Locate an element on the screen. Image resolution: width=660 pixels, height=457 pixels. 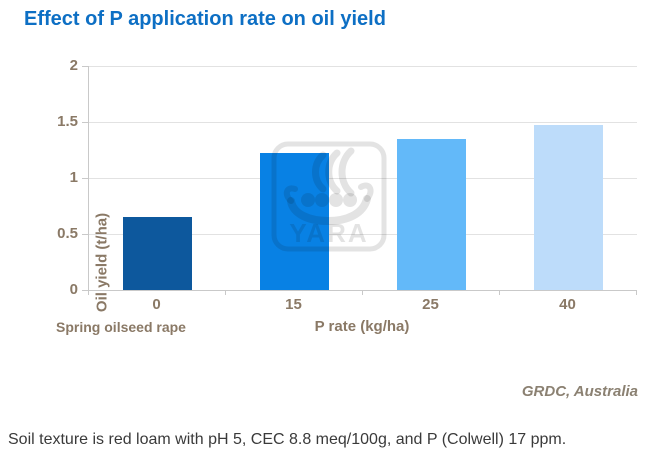
y-tick-label-2: 2 is located at coordinates (73, 65).